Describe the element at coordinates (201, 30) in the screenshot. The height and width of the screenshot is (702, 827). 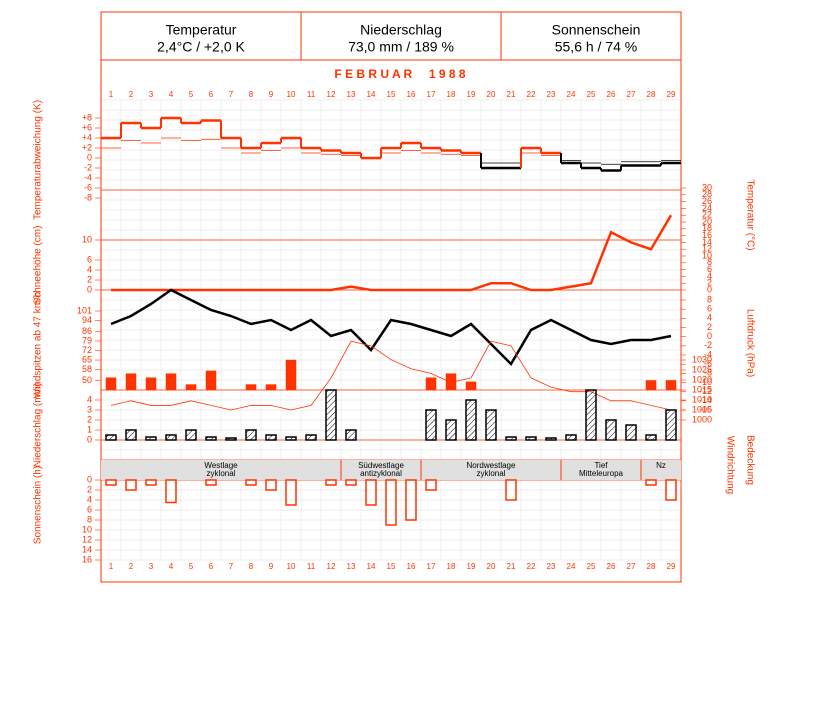
I see `header-label: Temperatur` at that location.